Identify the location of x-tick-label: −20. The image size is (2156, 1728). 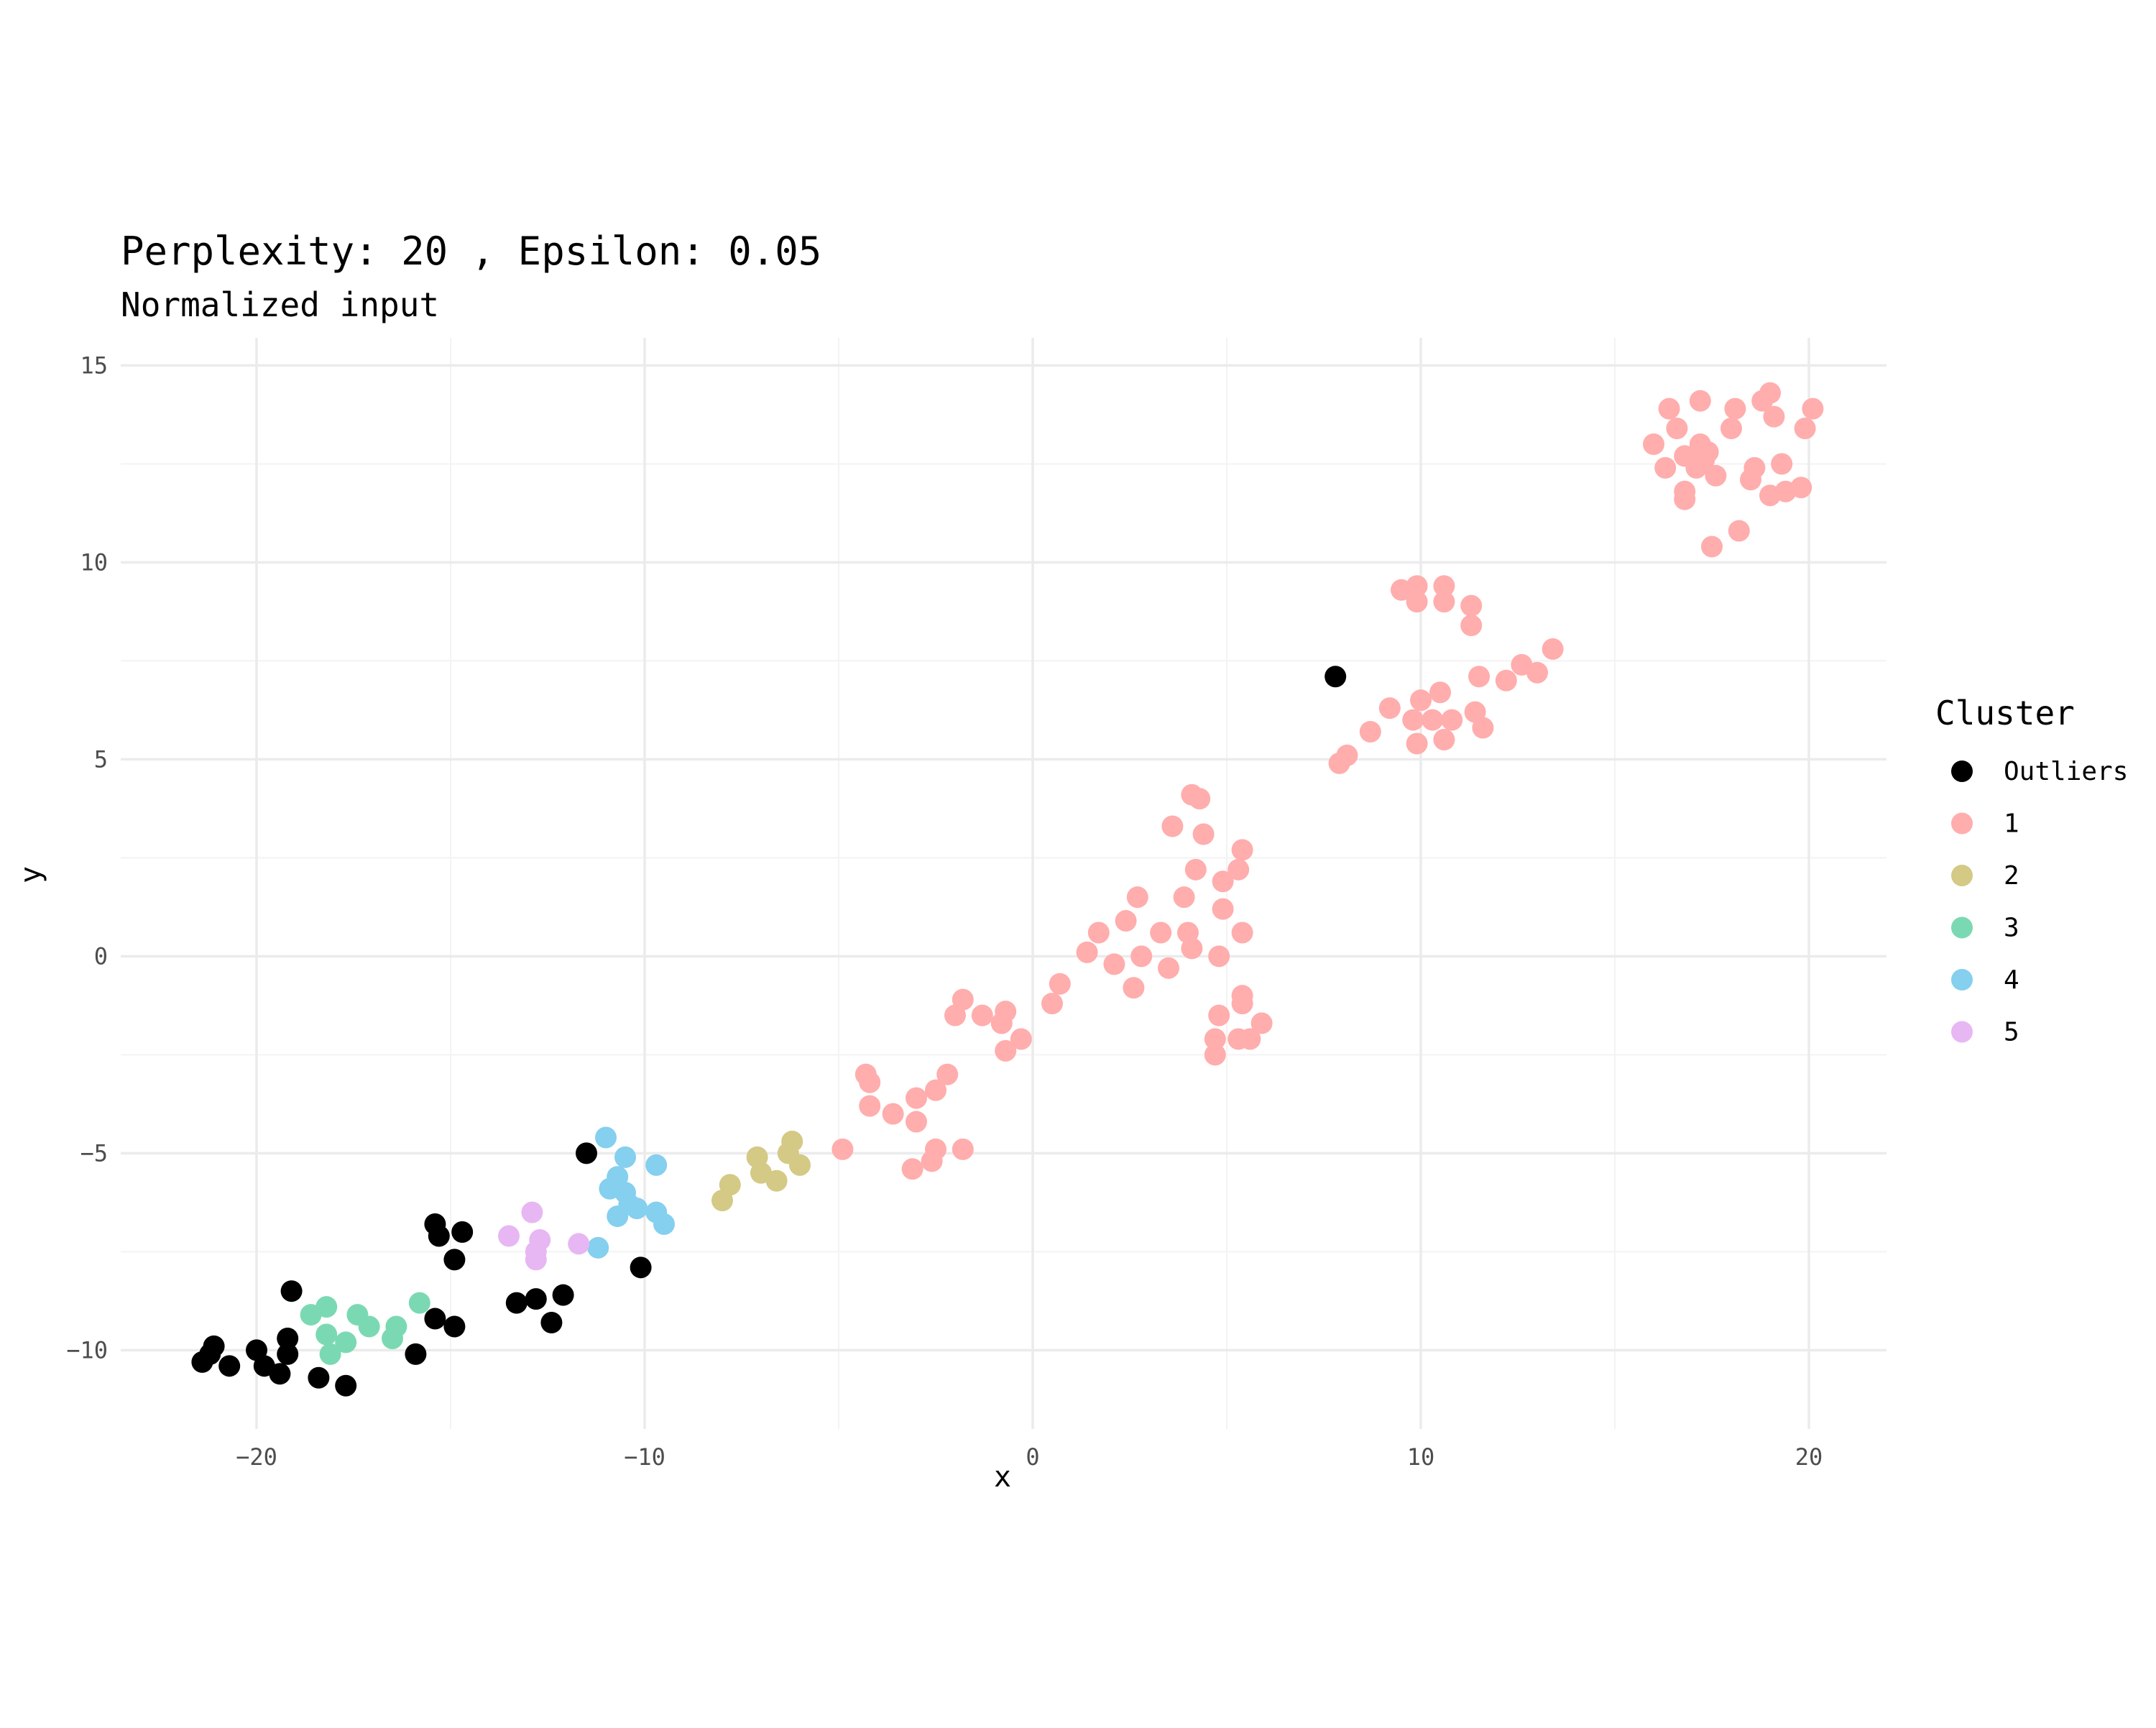
(257, 1457).